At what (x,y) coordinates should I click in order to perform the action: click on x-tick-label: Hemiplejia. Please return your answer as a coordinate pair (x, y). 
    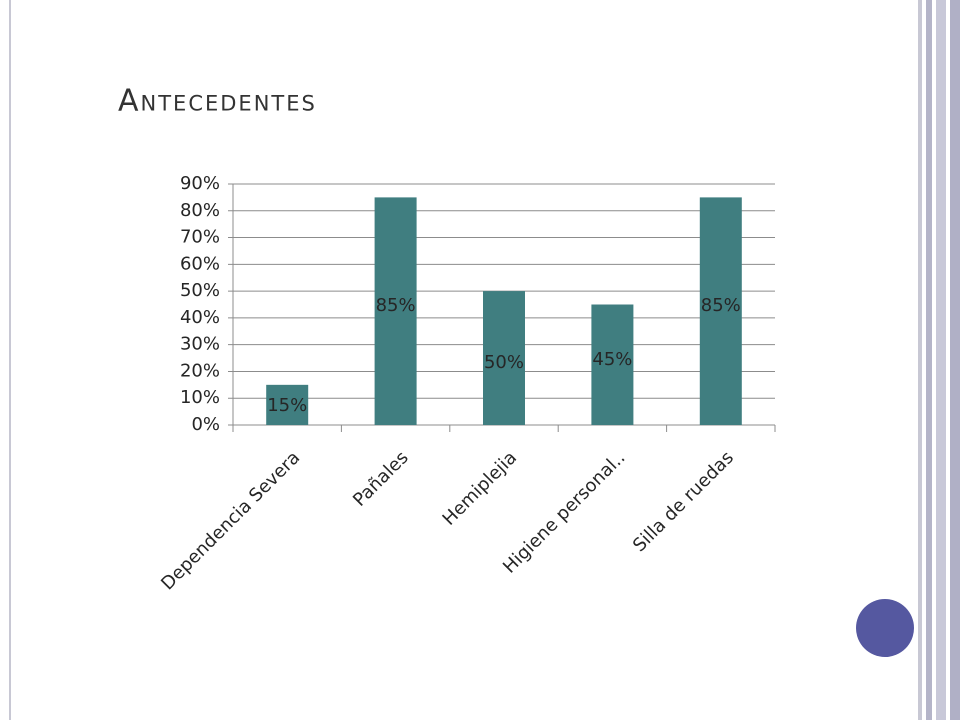
    Looking at the image, I should click on (480, 488).